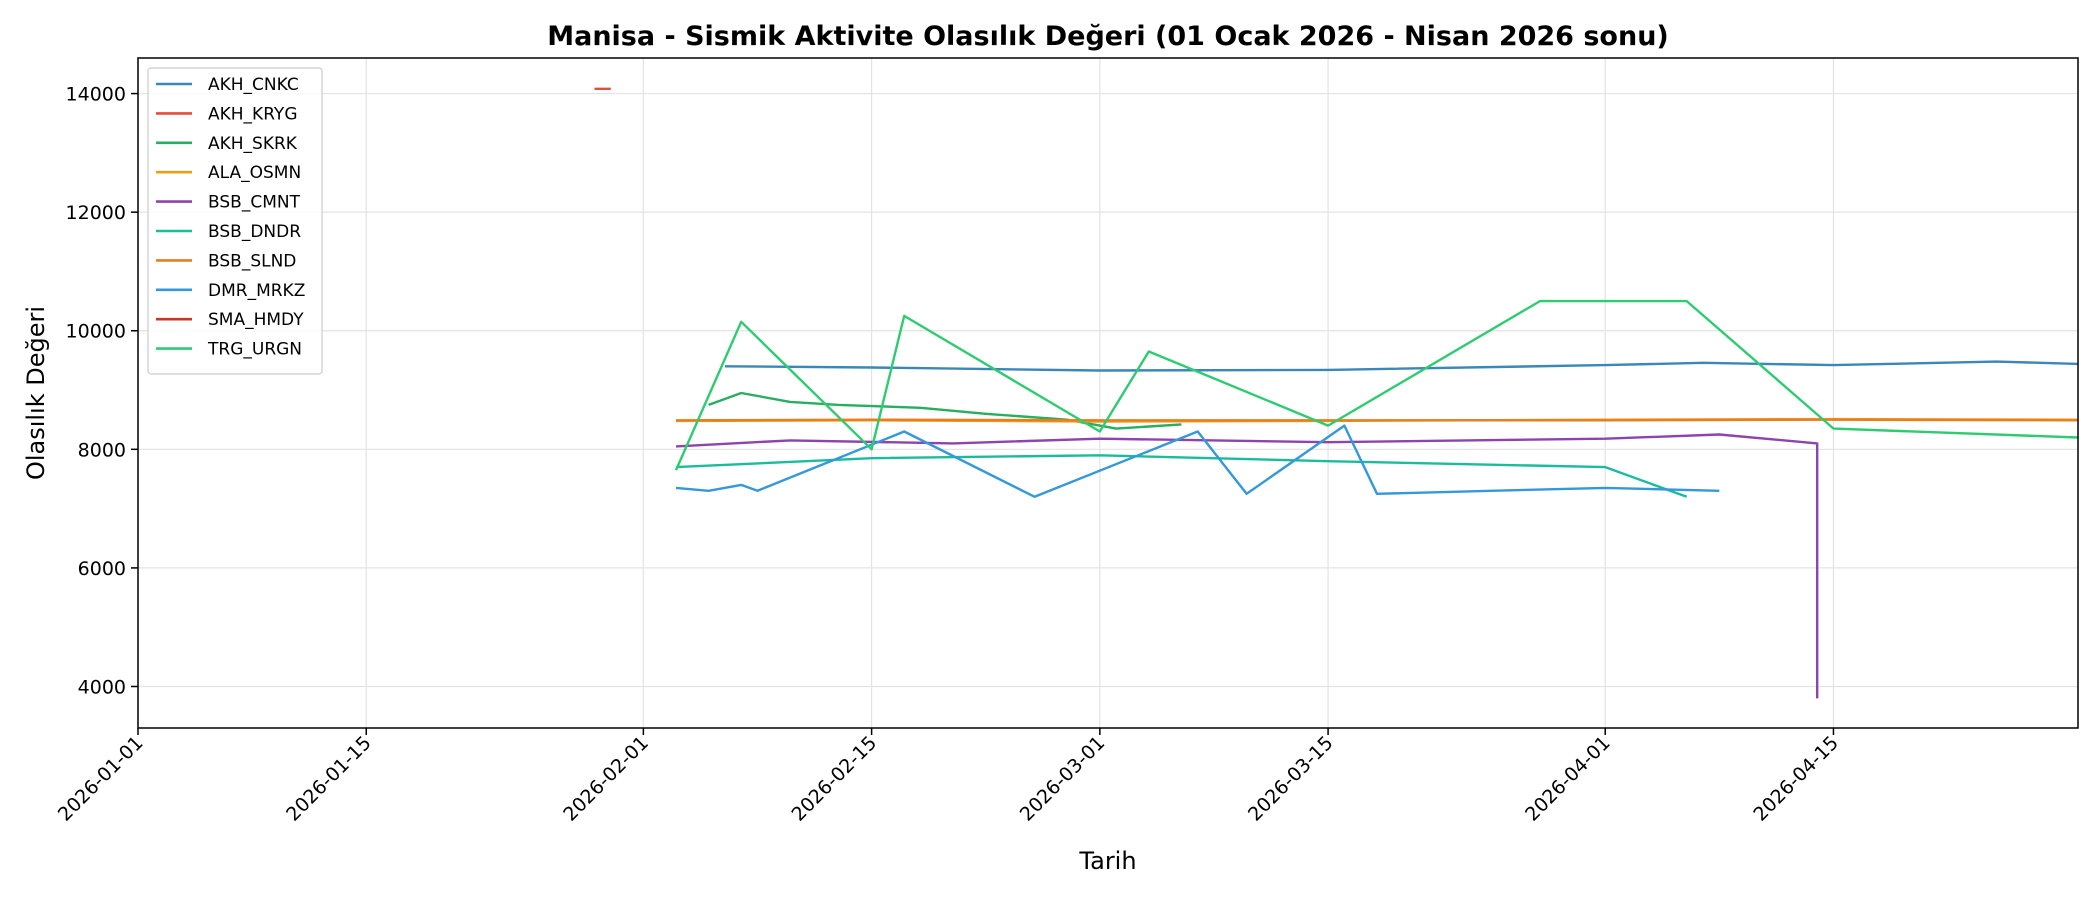 This screenshot has width=2100, height=900. What do you see at coordinates (1377, 420) in the screenshot?
I see `series-line-bsb-slnd` at bounding box center [1377, 420].